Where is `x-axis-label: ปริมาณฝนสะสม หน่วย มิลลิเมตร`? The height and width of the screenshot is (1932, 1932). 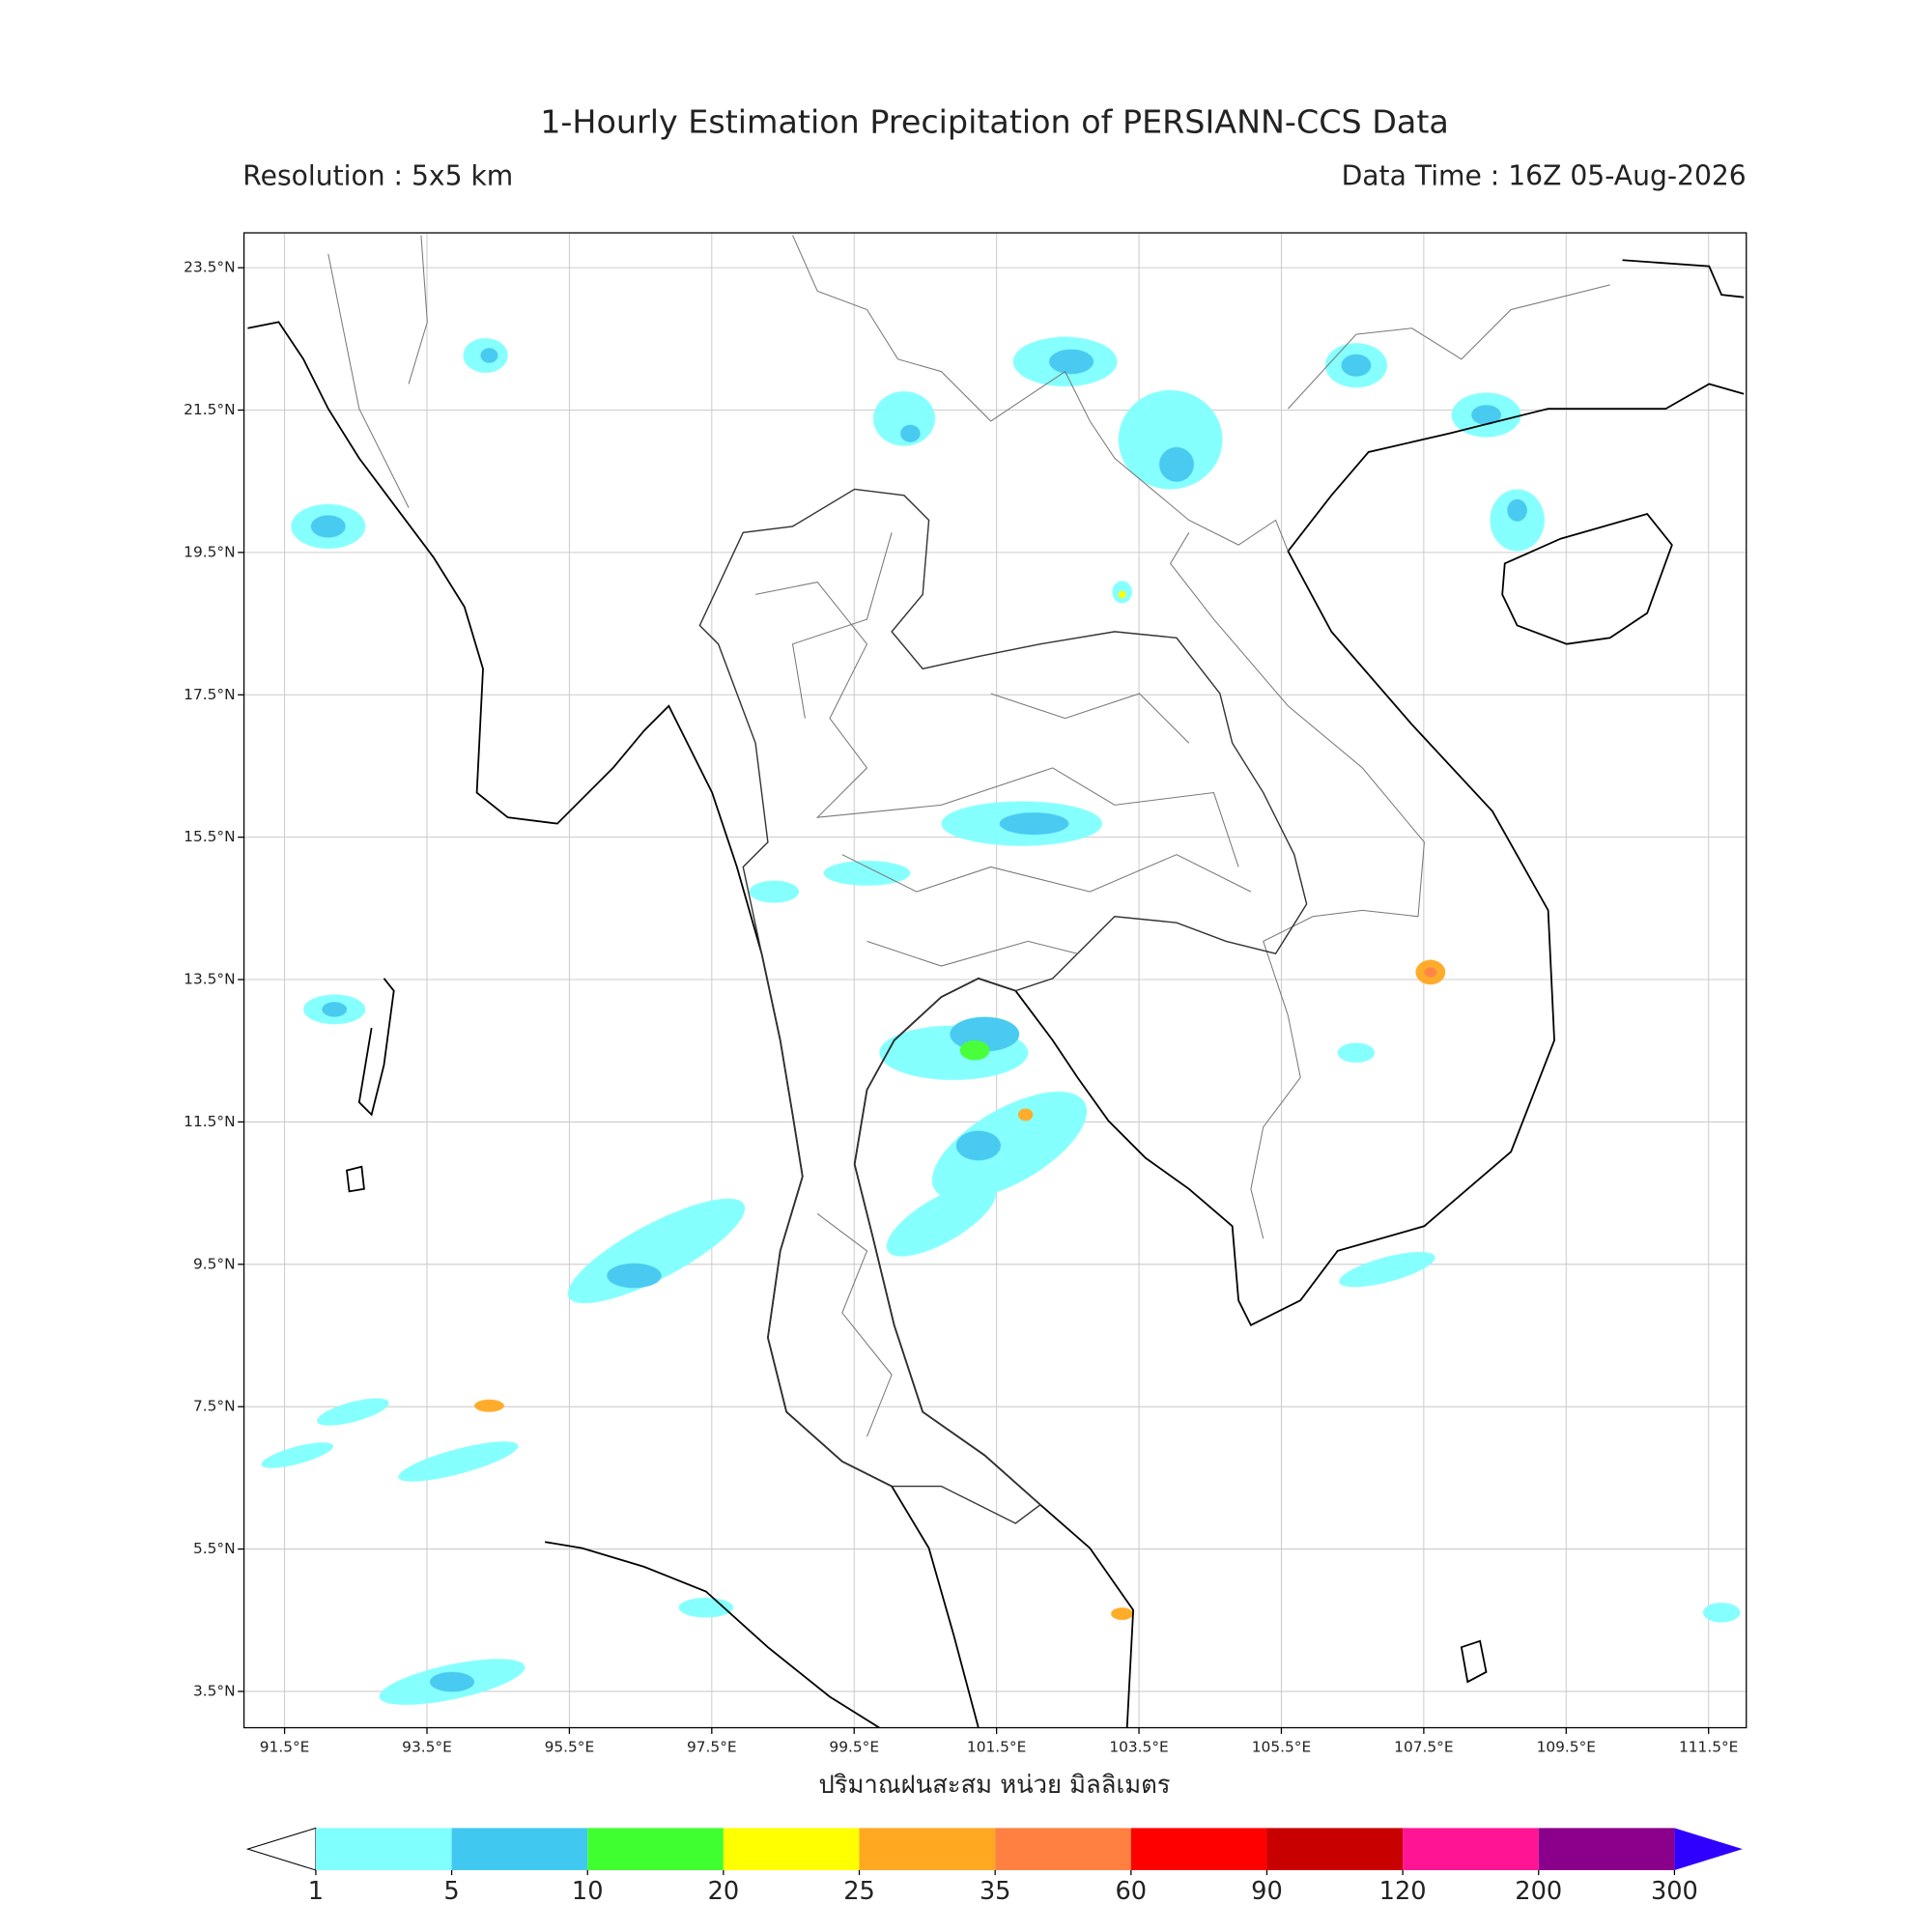
x-axis-label: ปริมาณฝนสะสม หน่วย มิลลิเมตร is located at coordinates (995, 1785).